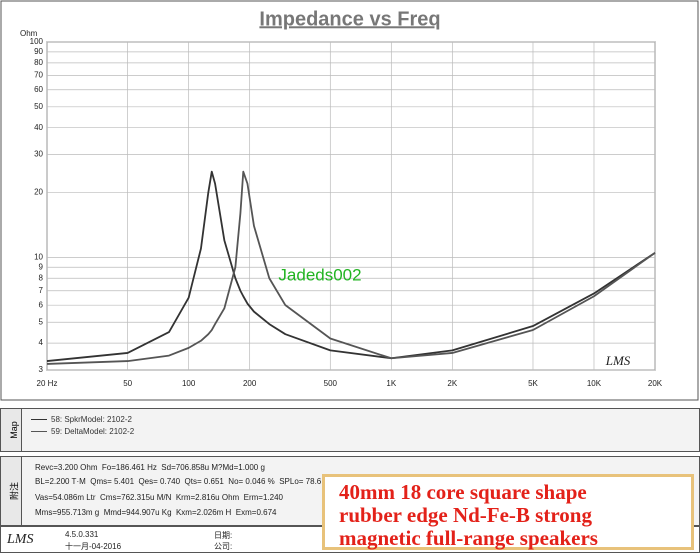 This screenshot has width=700, height=553. I want to click on legend-label: 58: SpkrModel: 2102-2, so click(91, 419).